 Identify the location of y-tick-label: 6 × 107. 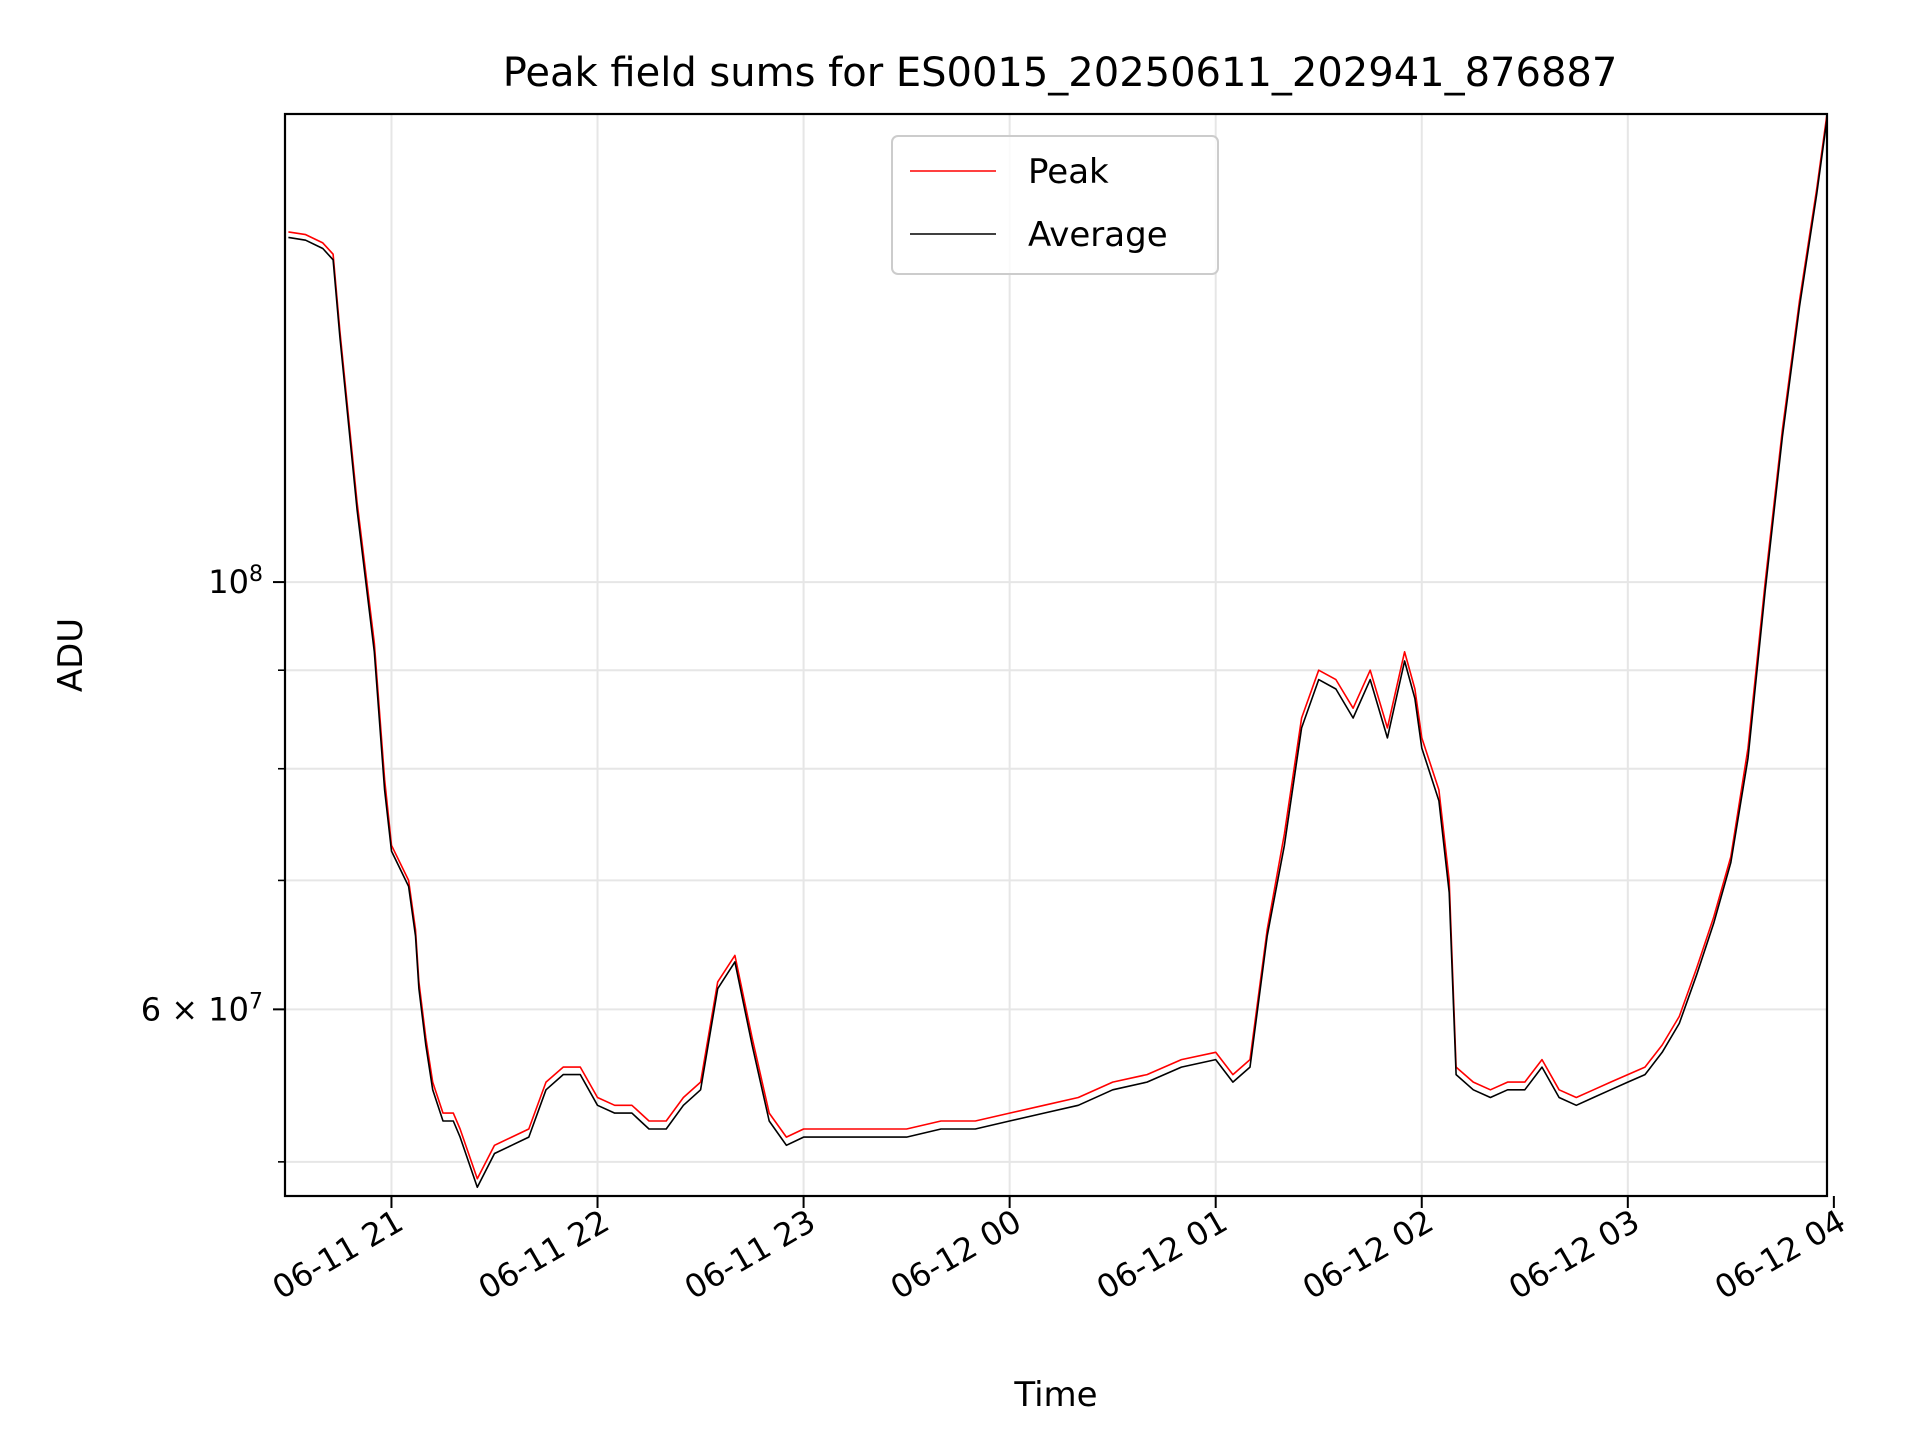
(202, 1009).